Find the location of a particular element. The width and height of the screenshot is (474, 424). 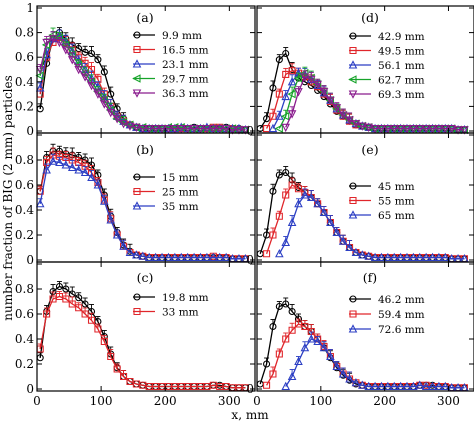

y-axis-label: number fraction of BIG (2 mm) particles is located at coordinates (8, 198).